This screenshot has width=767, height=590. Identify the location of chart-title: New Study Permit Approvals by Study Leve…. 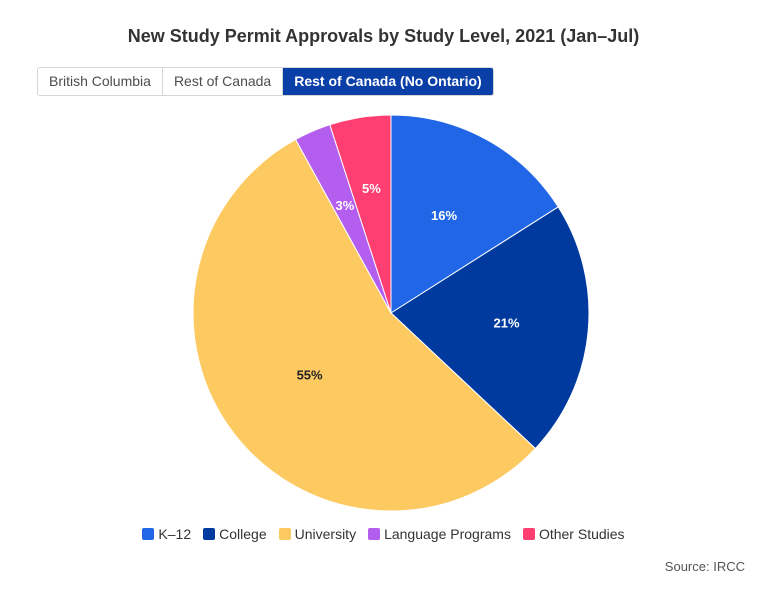
(383, 36).